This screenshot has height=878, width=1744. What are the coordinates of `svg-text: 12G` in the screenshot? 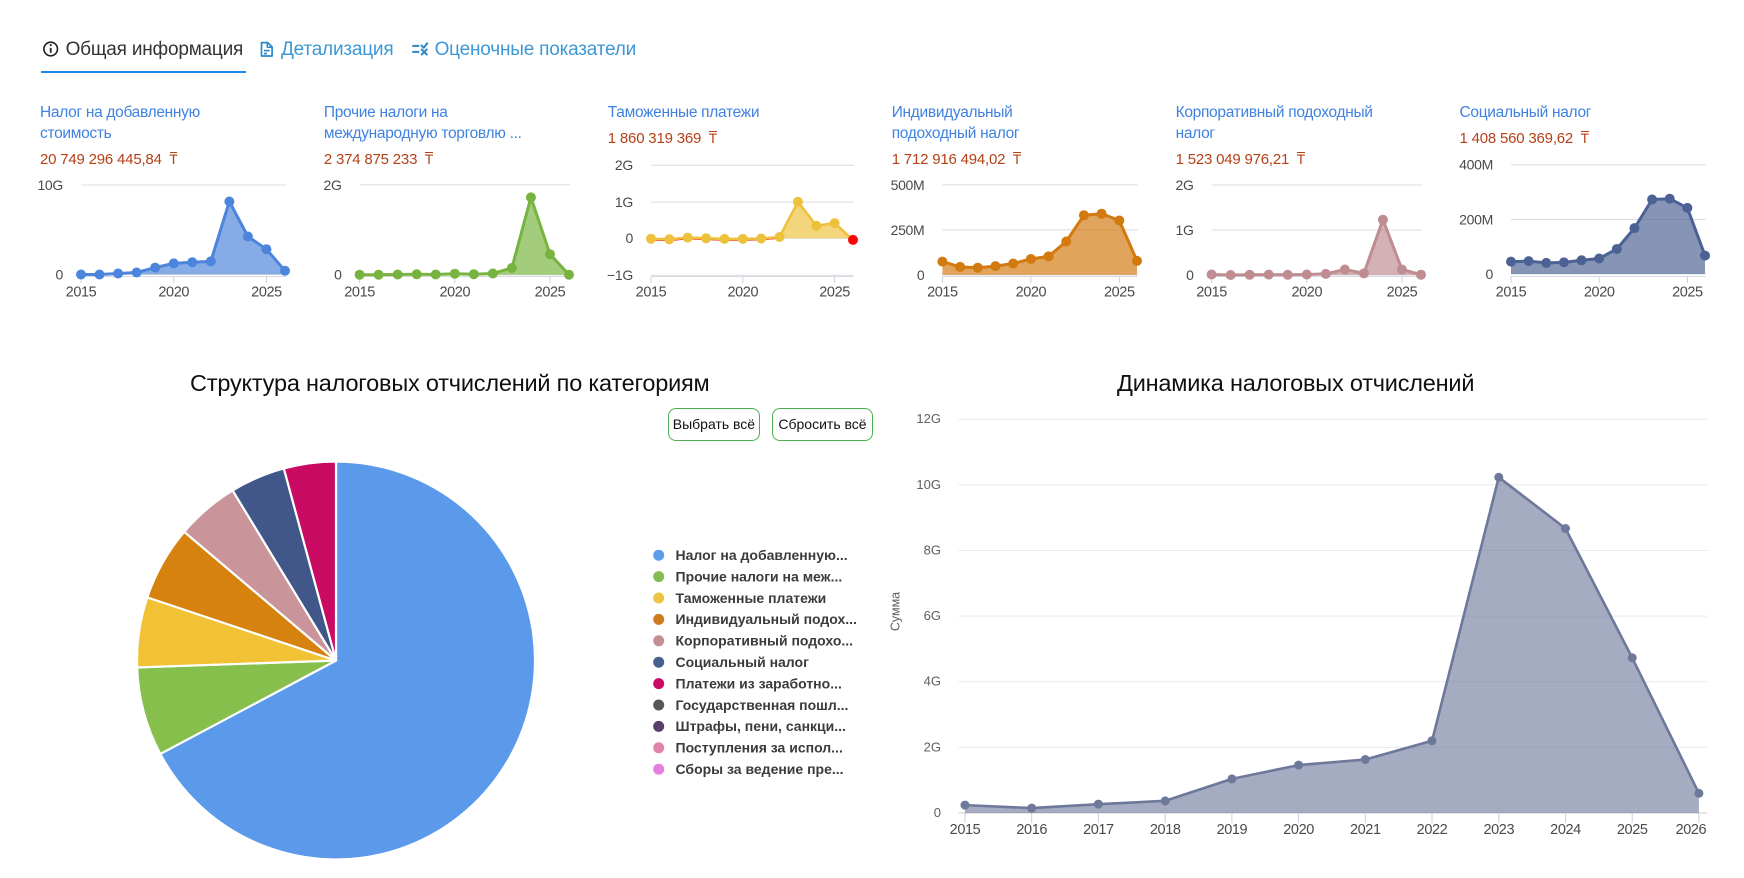 It's located at (928, 418).